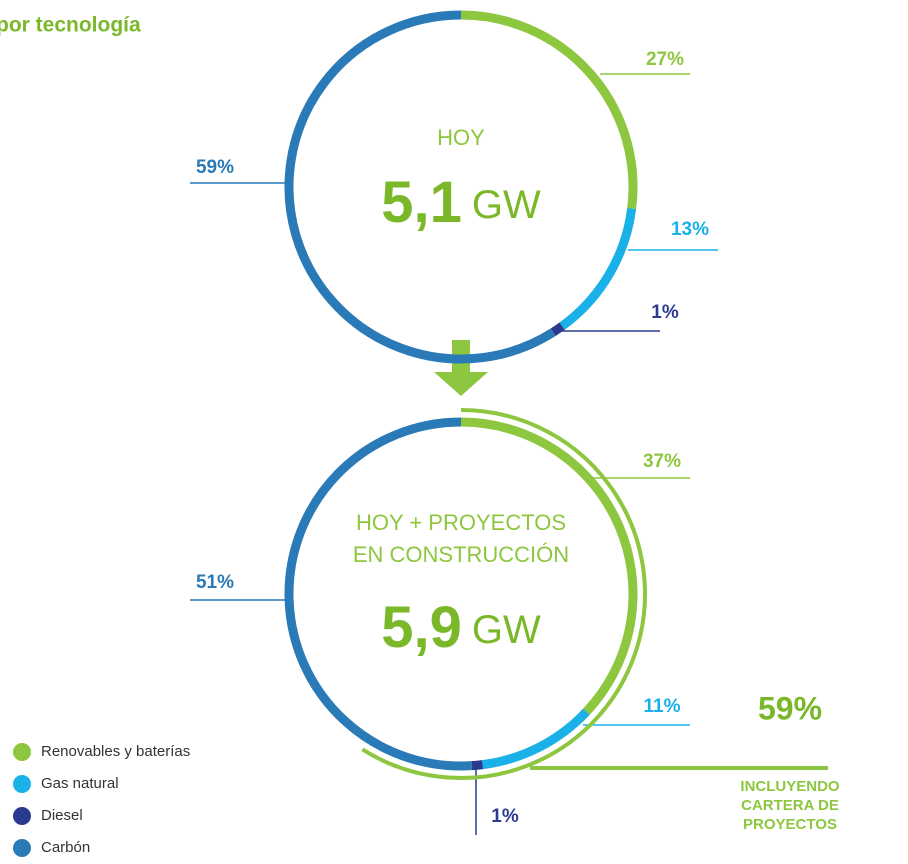 This screenshot has width=908, height=864. I want to click on value-label: 13%, so click(690, 229).